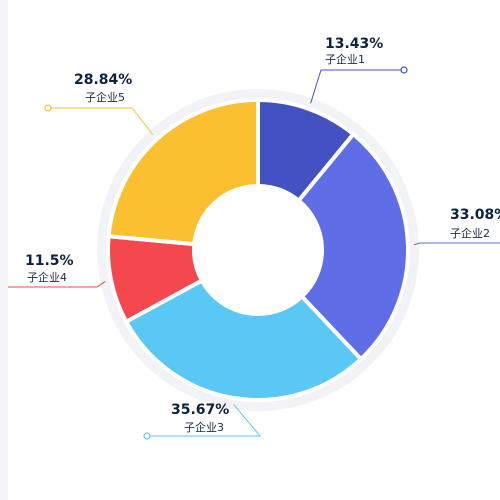  What do you see at coordinates (105, 97) in the screenshot?
I see `label-name-5: 子企业5` at bounding box center [105, 97].